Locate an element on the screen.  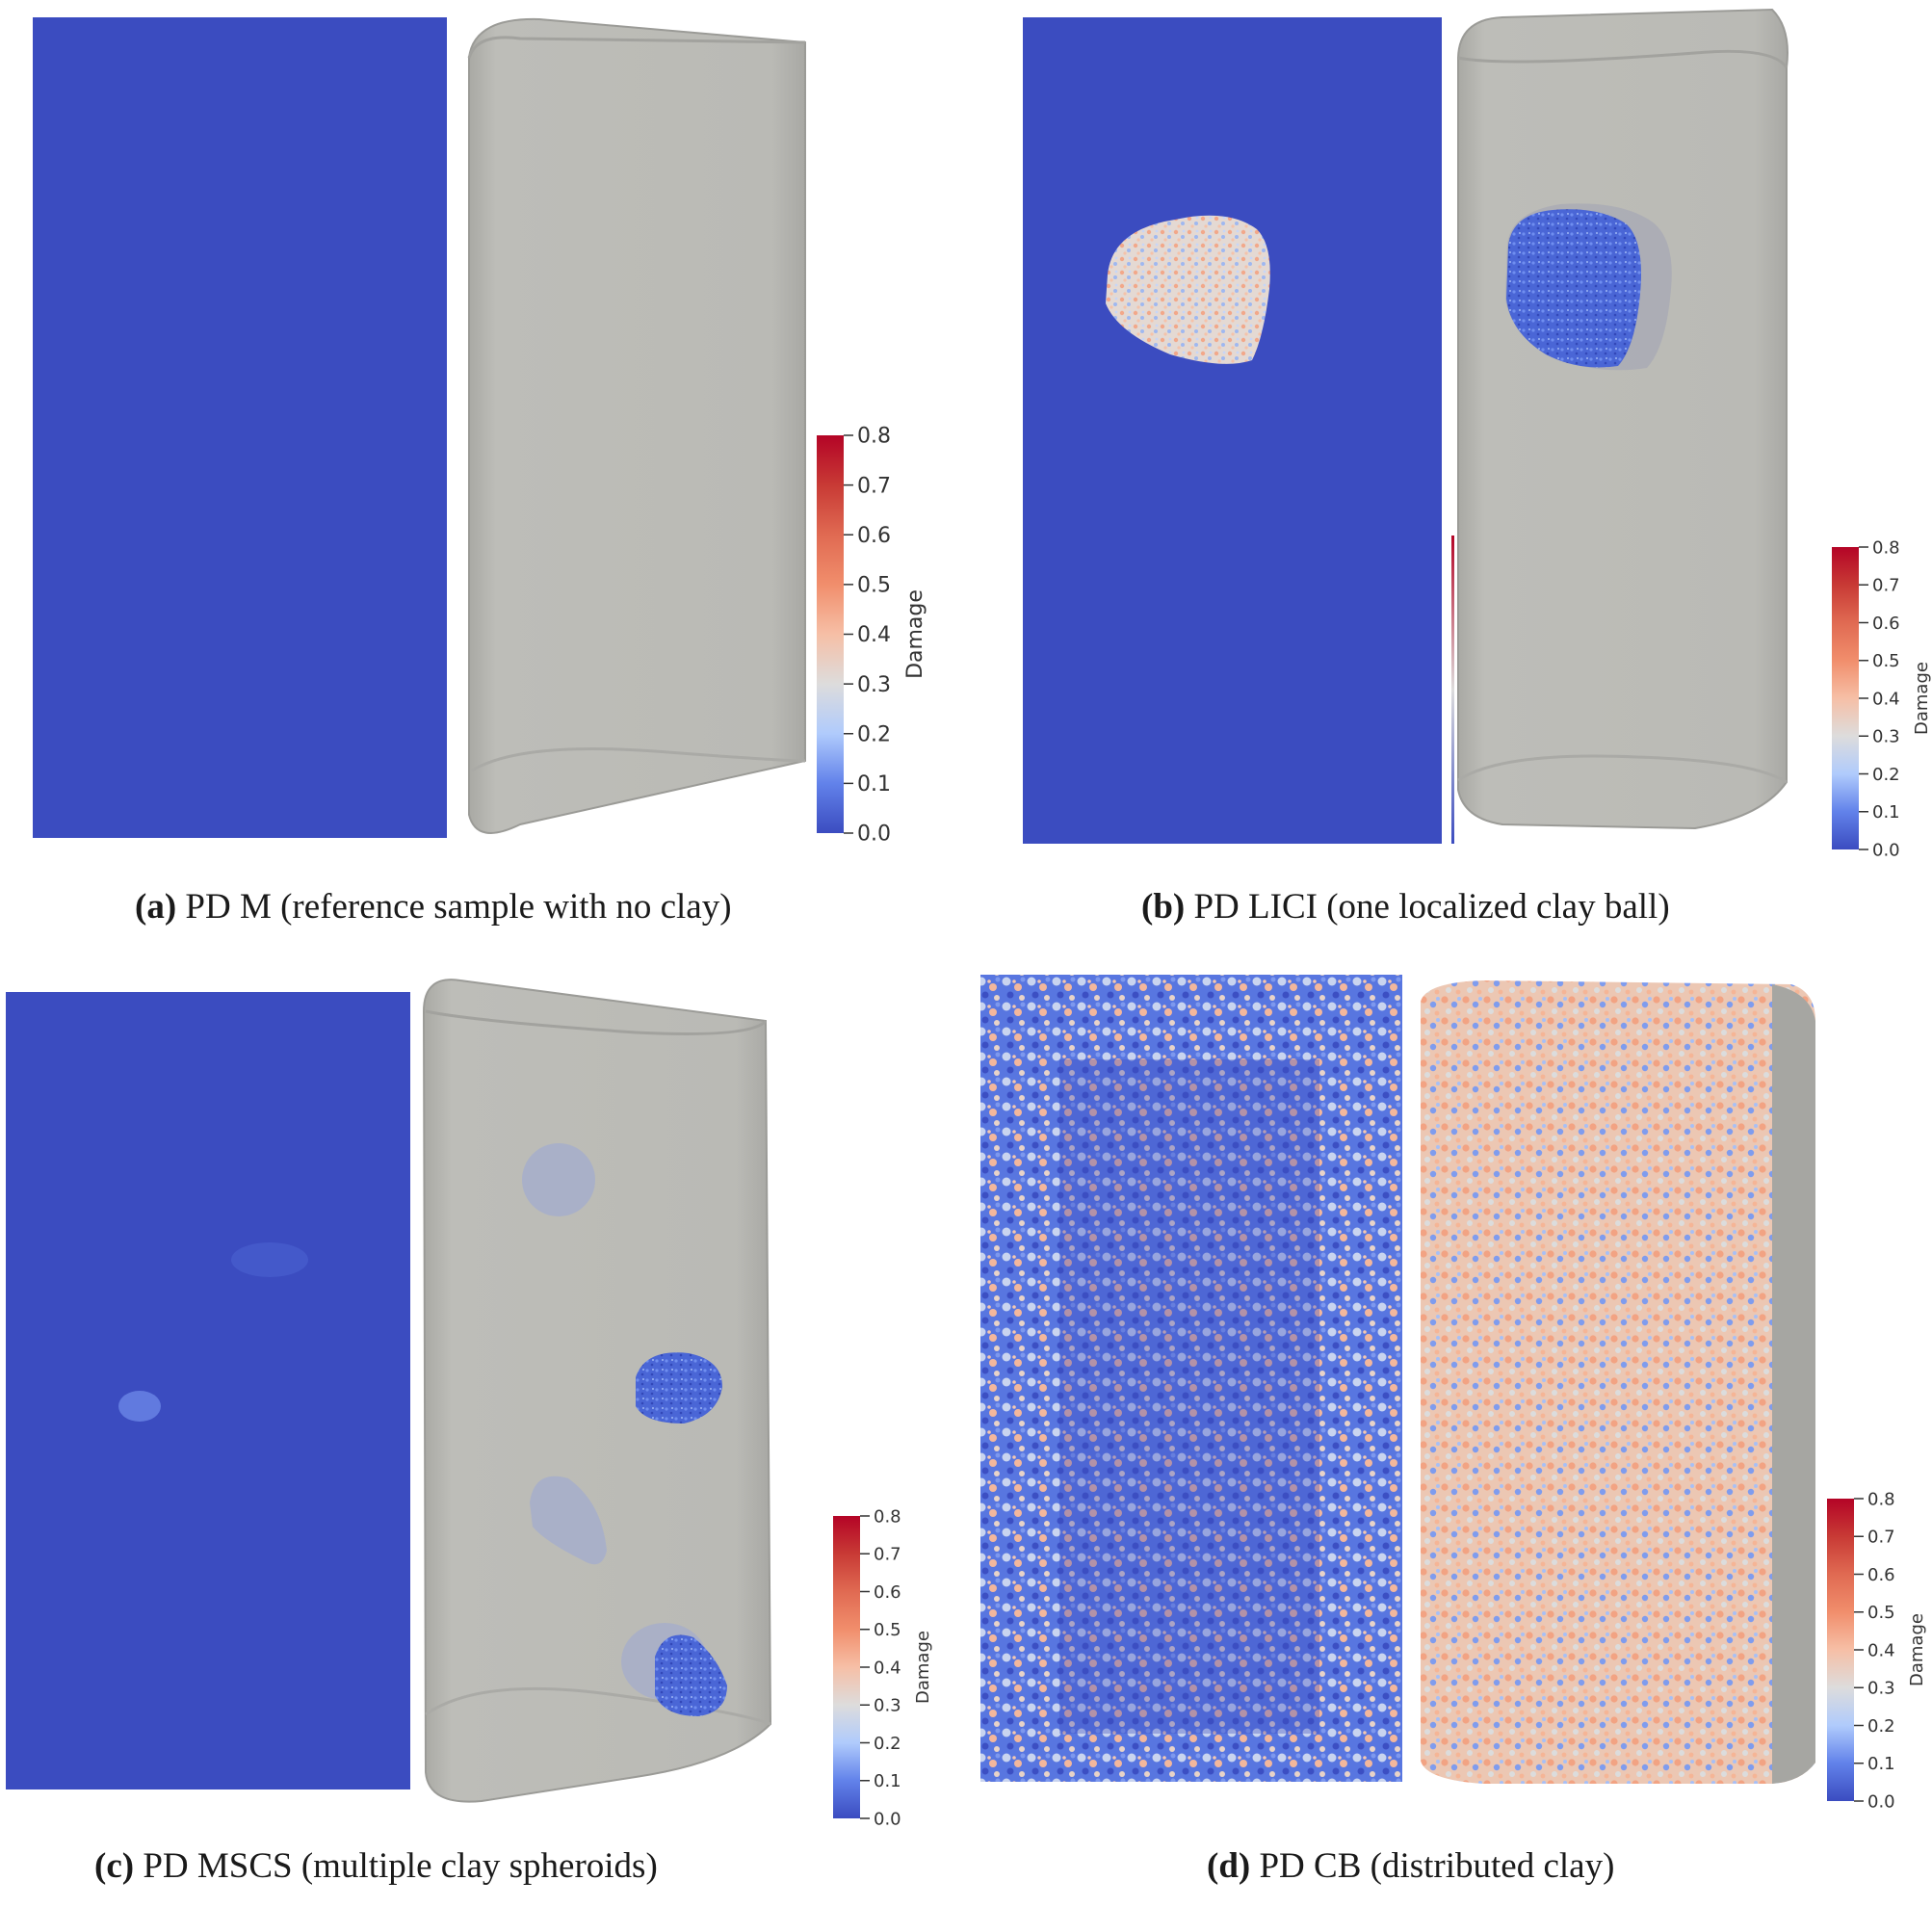
shell-a is located at coordinates (637, 425).